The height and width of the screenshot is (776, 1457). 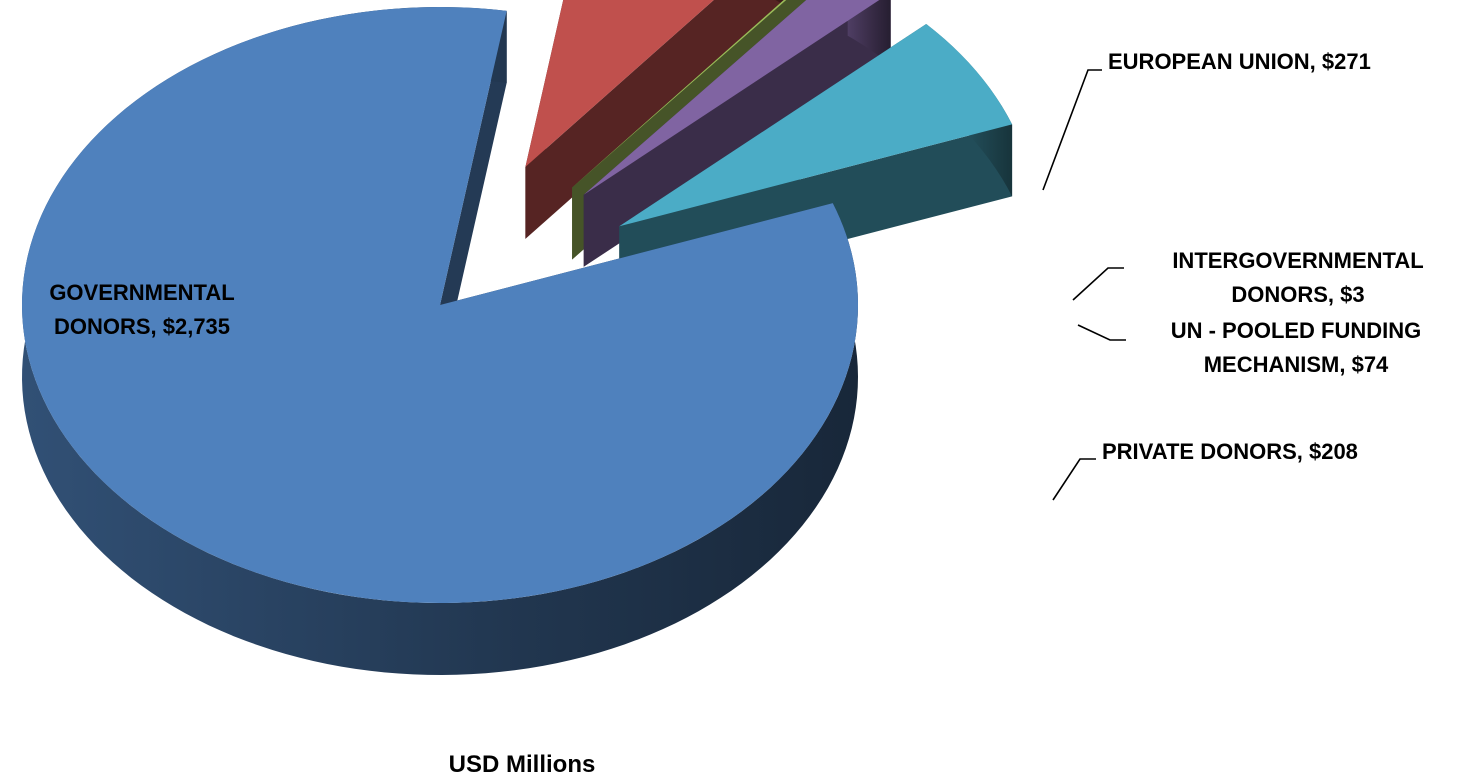 I want to click on slice-3-top, so click(x=731, y=97).